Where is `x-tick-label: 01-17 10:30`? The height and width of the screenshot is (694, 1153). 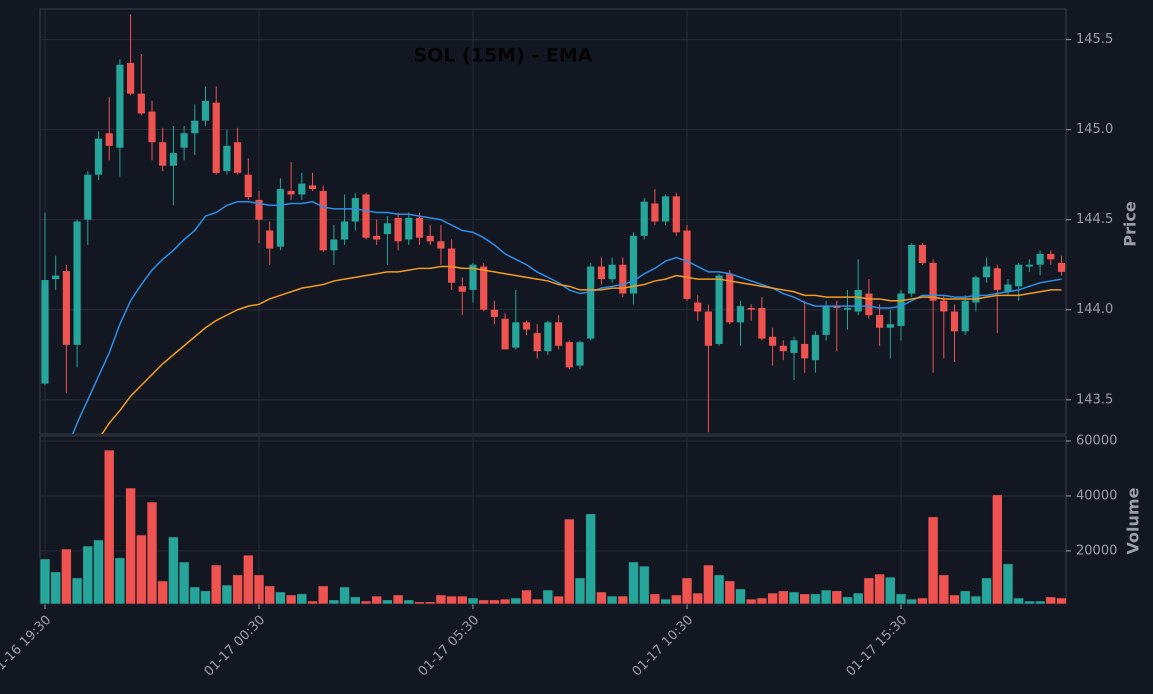 x-tick-label: 01-17 10:30 is located at coordinates (663, 646).